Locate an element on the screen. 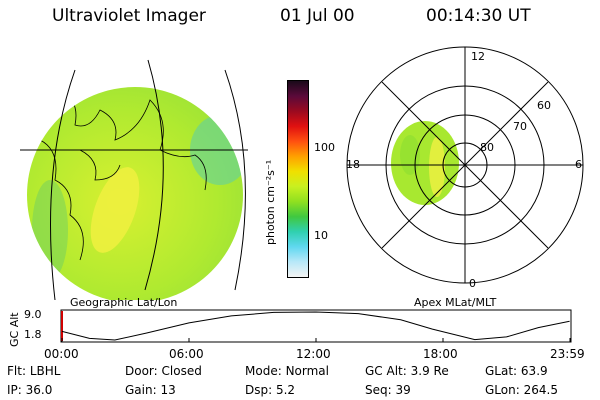 This screenshot has height=400, width=600. status-flt: Flt: LBHL is located at coordinates (34, 371).